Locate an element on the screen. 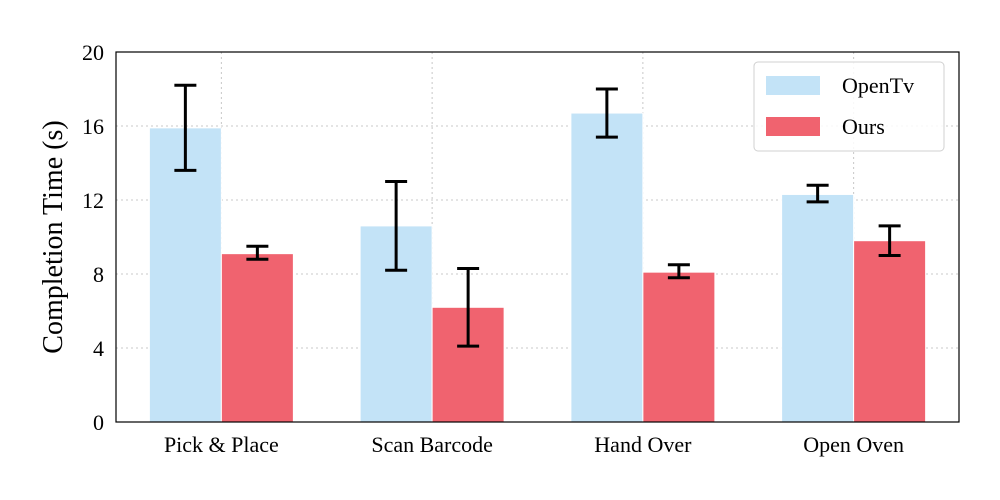  x-tick-label: Scan Barcode is located at coordinates (432, 444).